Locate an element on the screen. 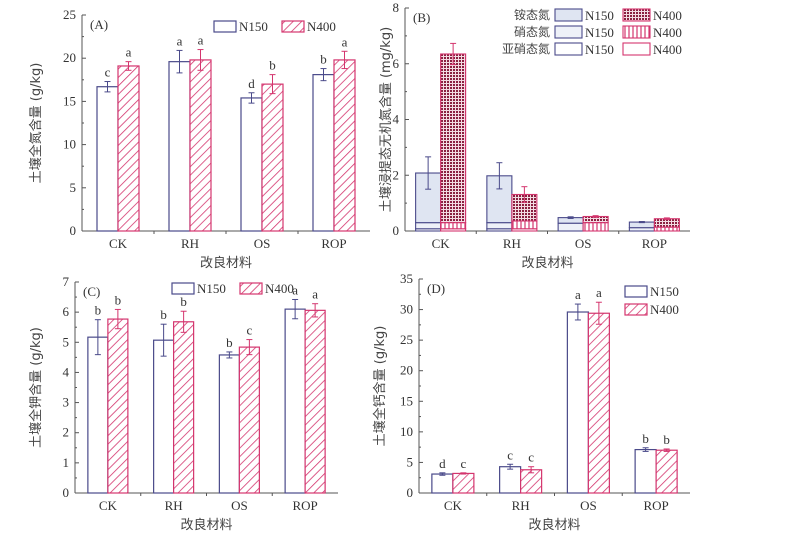  panel-label: (D) is located at coordinates (436, 288).